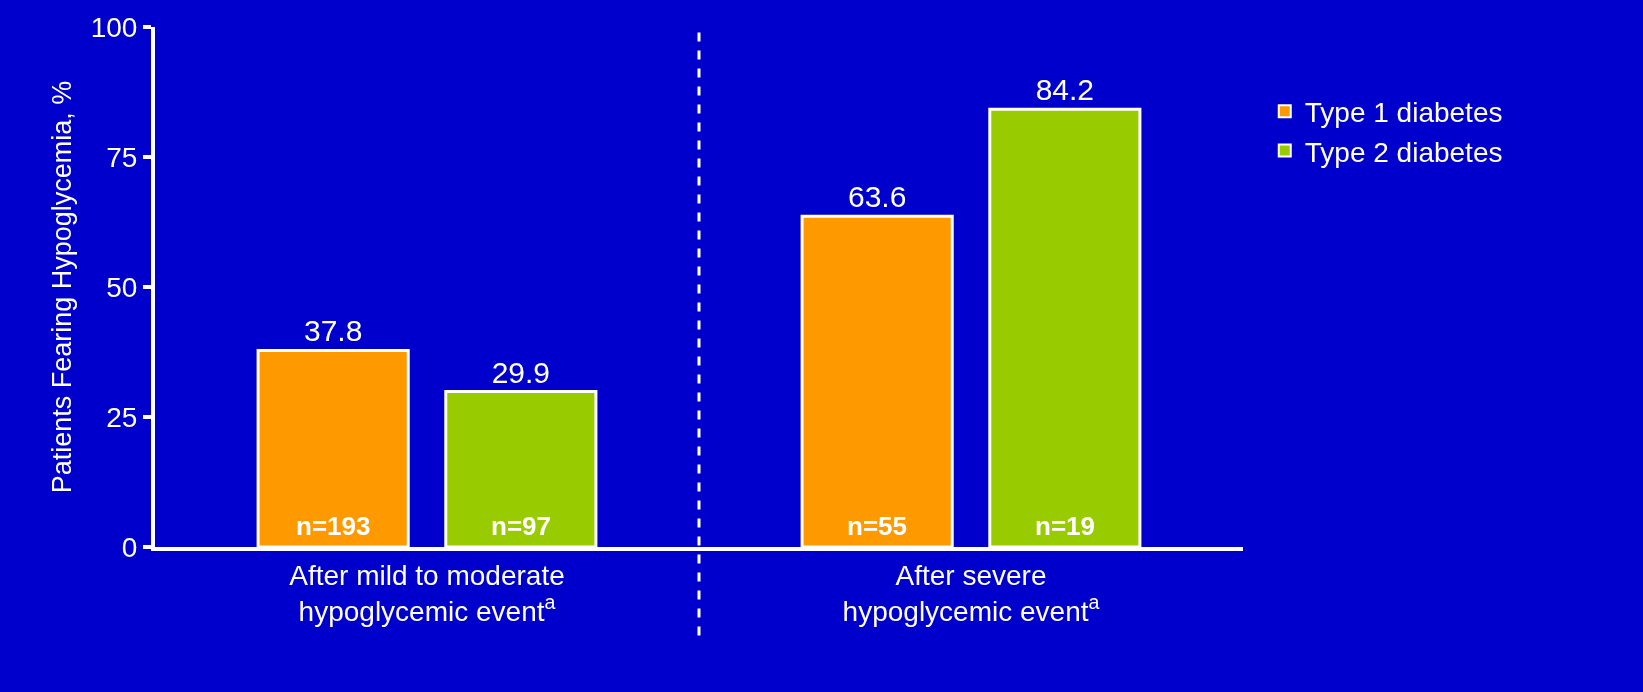 This screenshot has width=1643, height=692. What do you see at coordinates (62, 287) in the screenshot?
I see `y-axis-title: Patients Fearing Hypoglycemia, %` at bounding box center [62, 287].